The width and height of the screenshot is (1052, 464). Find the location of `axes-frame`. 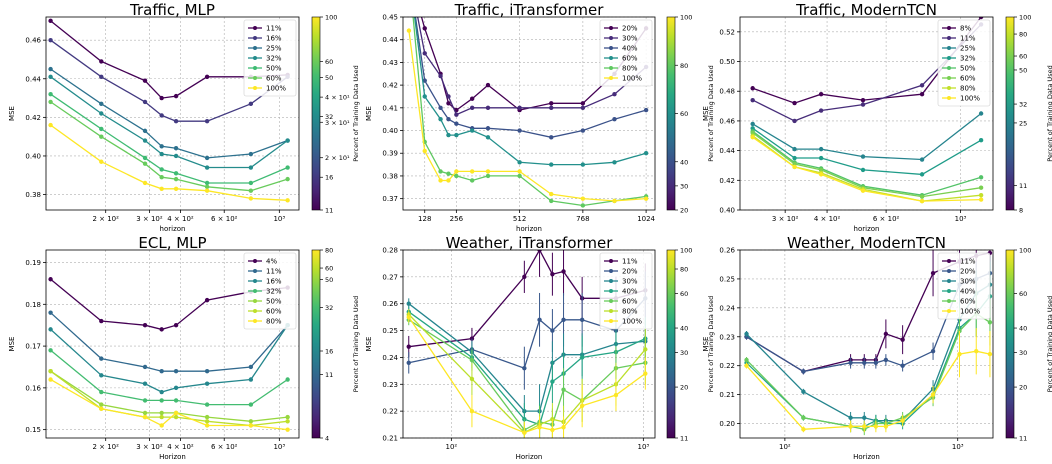

axes-frame is located at coordinates (172, 113).